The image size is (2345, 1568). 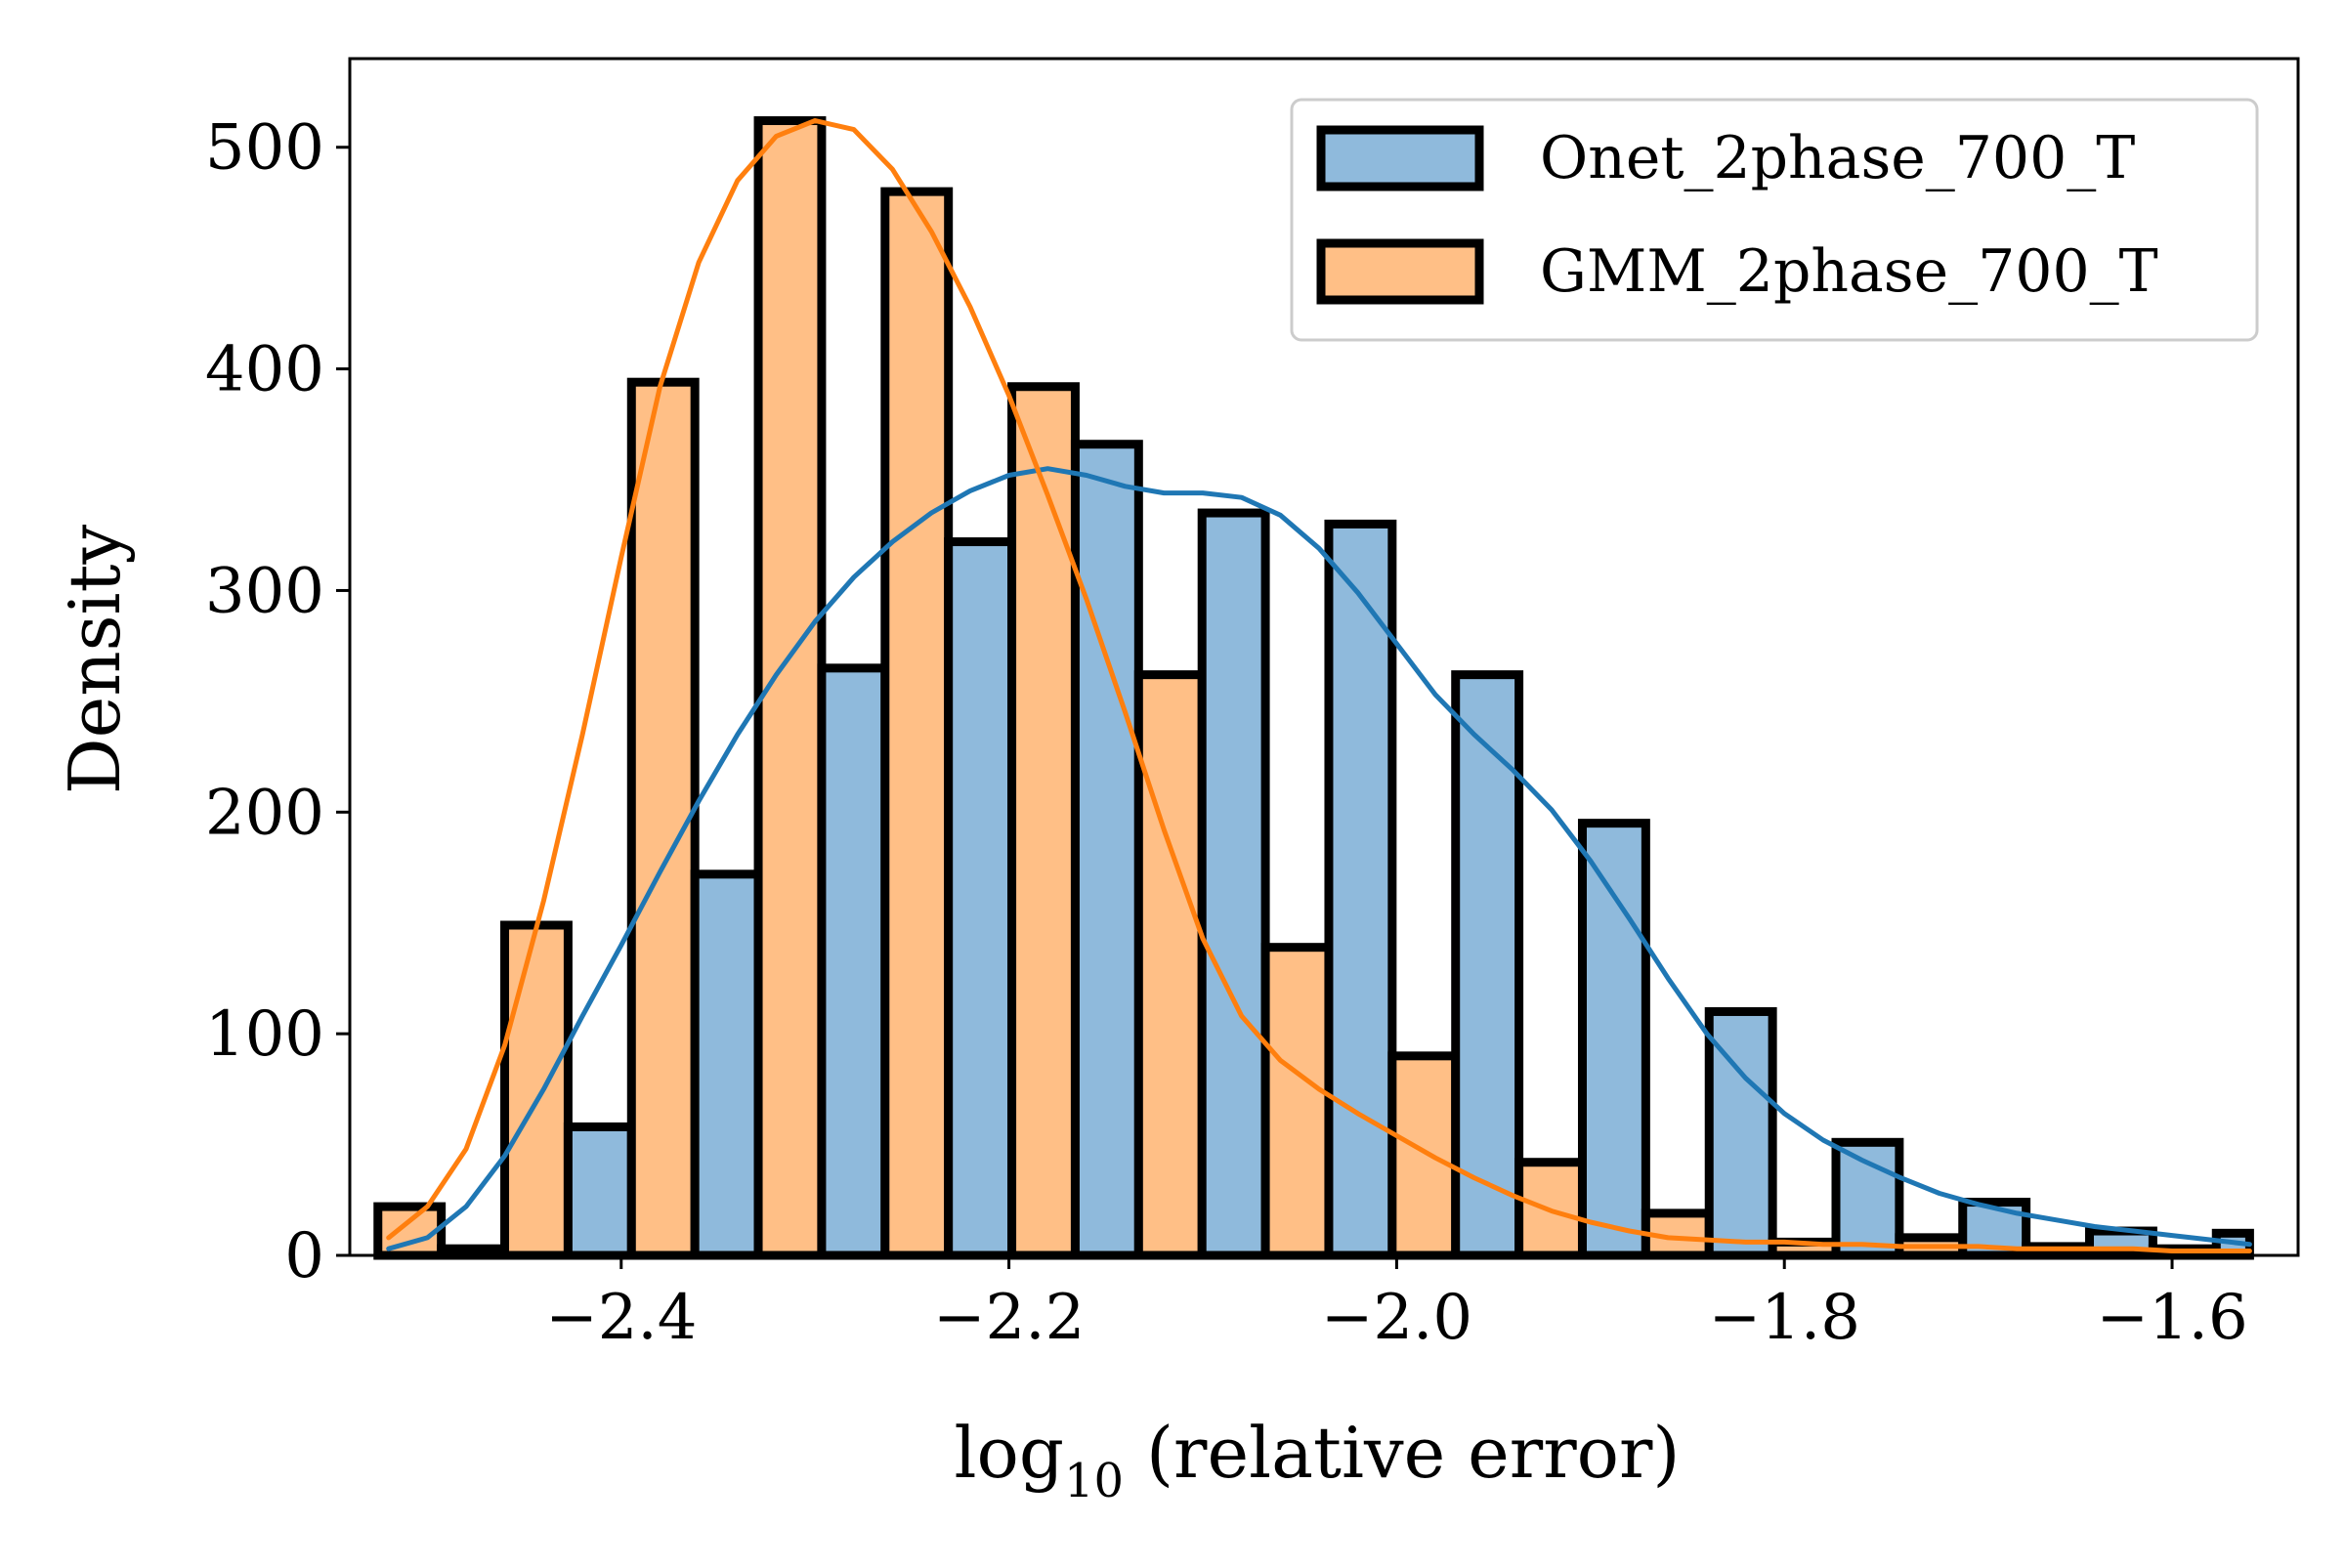 What do you see at coordinates (1400, 158) in the screenshot?
I see `legend-swatch-onet` at bounding box center [1400, 158].